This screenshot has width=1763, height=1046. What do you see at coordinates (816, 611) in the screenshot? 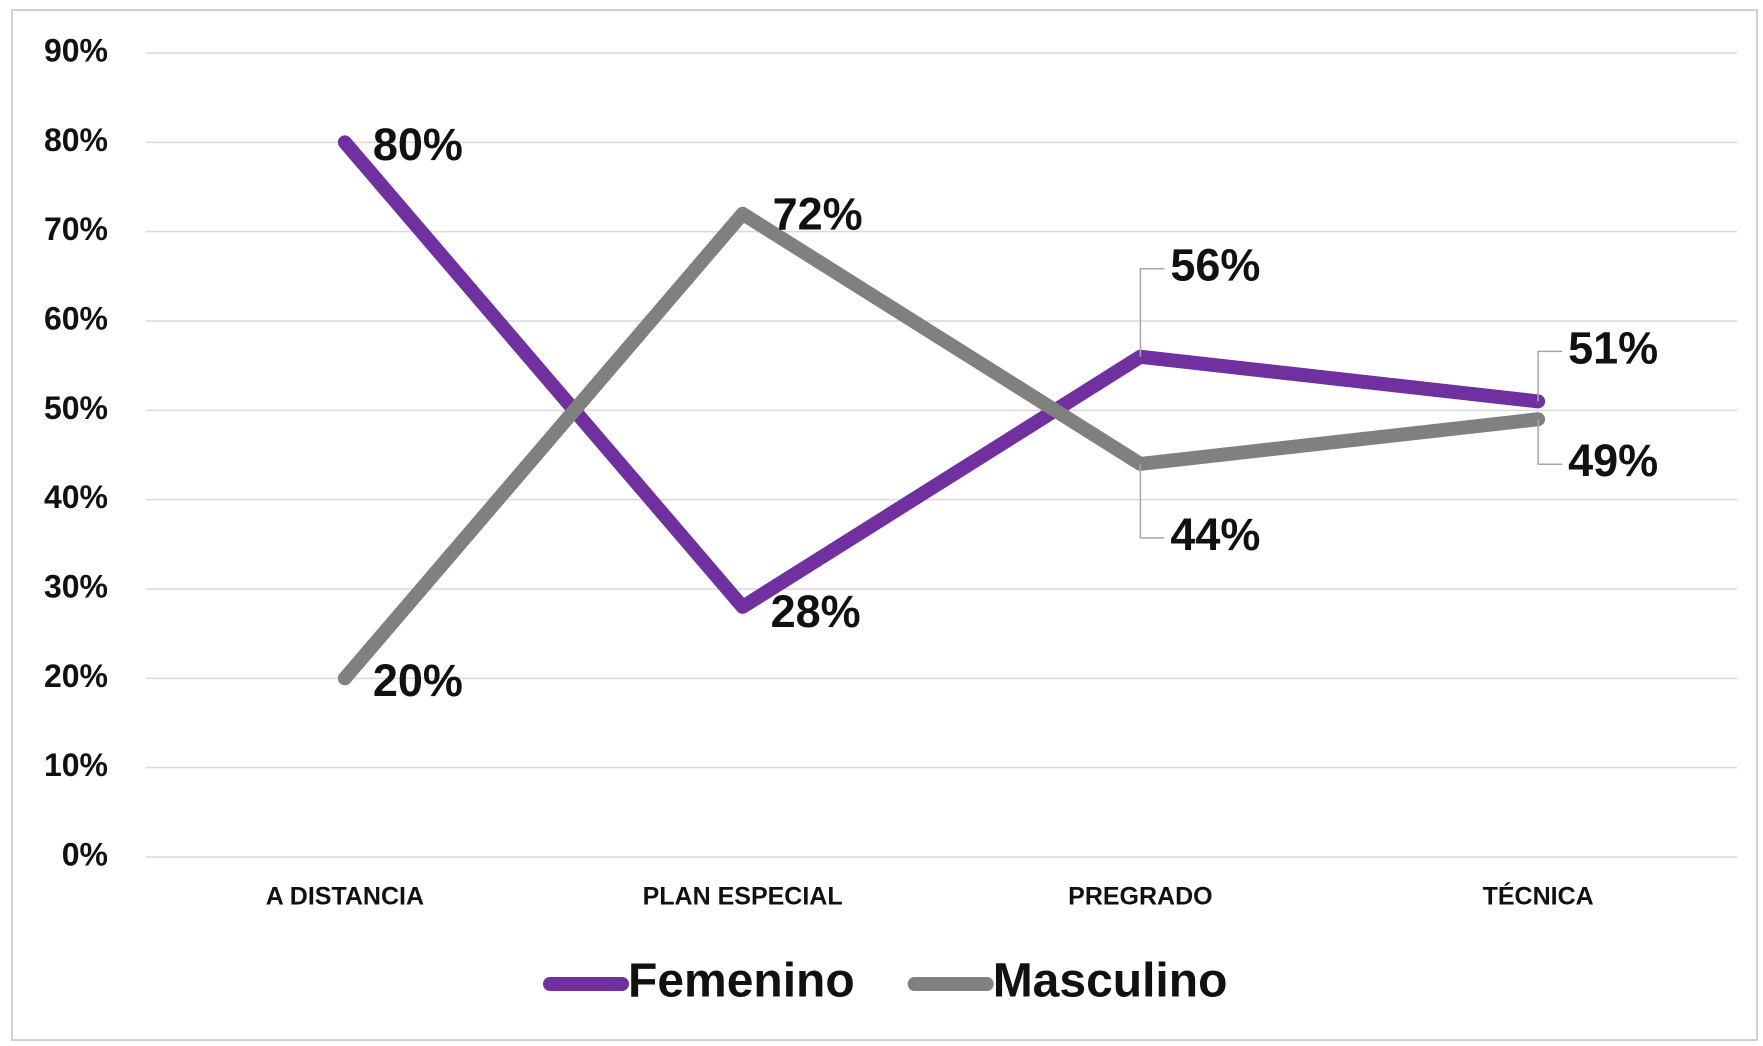
I see `data-label: 28%` at bounding box center [816, 611].